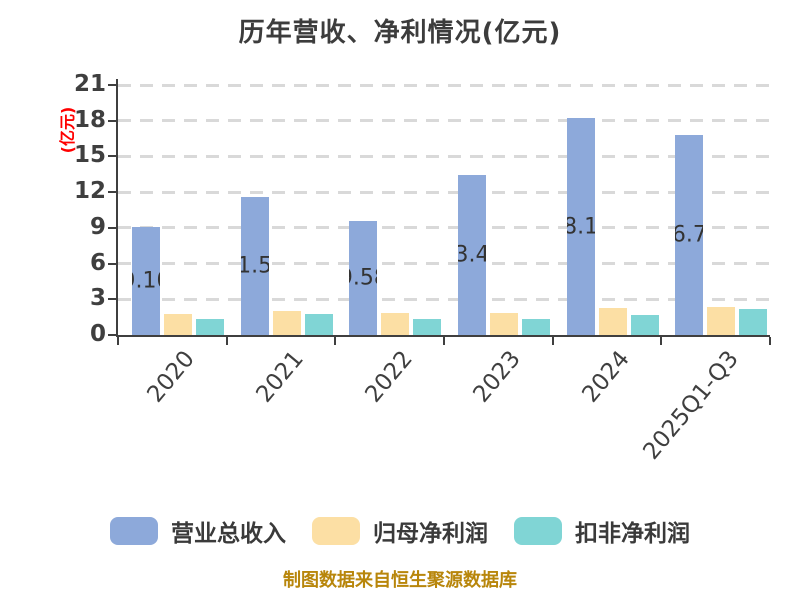 The height and width of the screenshot is (600, 800). Describe the element at coordinates (171, 377) in the screenshot. I see `x-tick-label: 2020` at that location.